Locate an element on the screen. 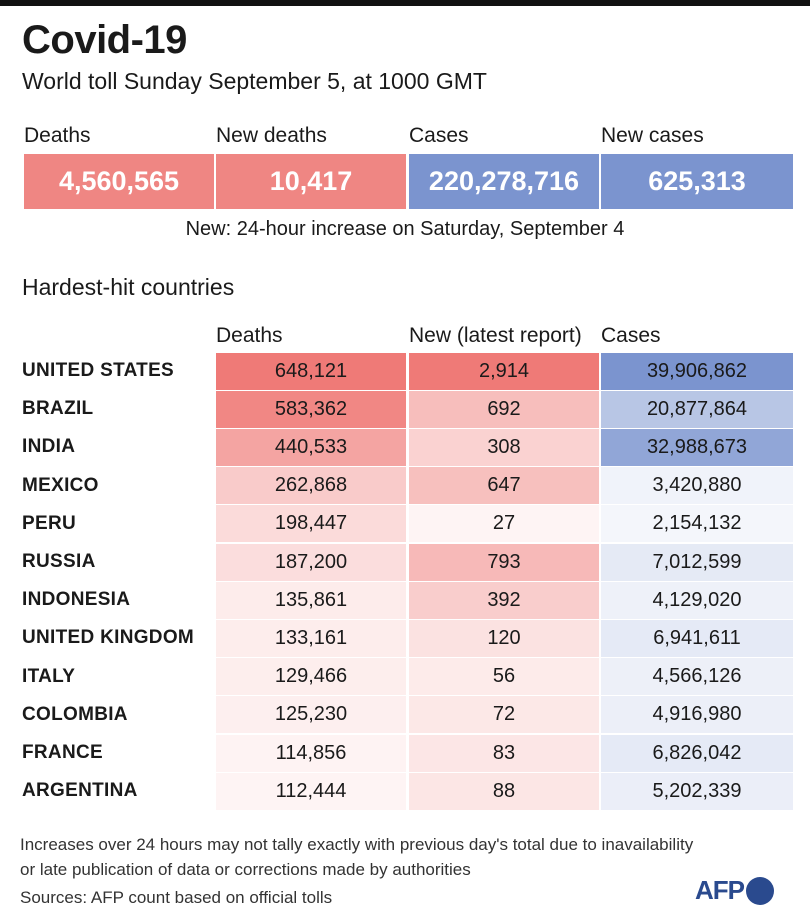 The width and height of the screenshot is (810, 924). table-cell-new: 120 is located at coordinates (504, 638).